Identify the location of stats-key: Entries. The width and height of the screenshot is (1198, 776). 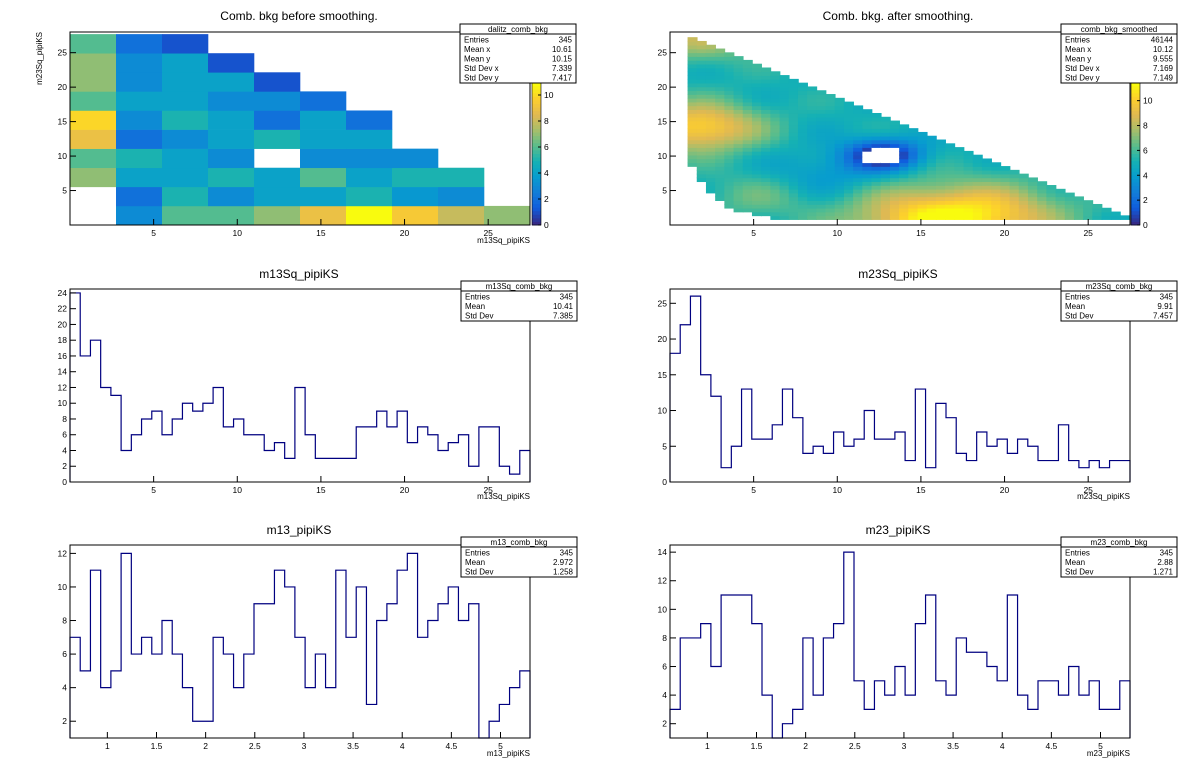
(477, 297).